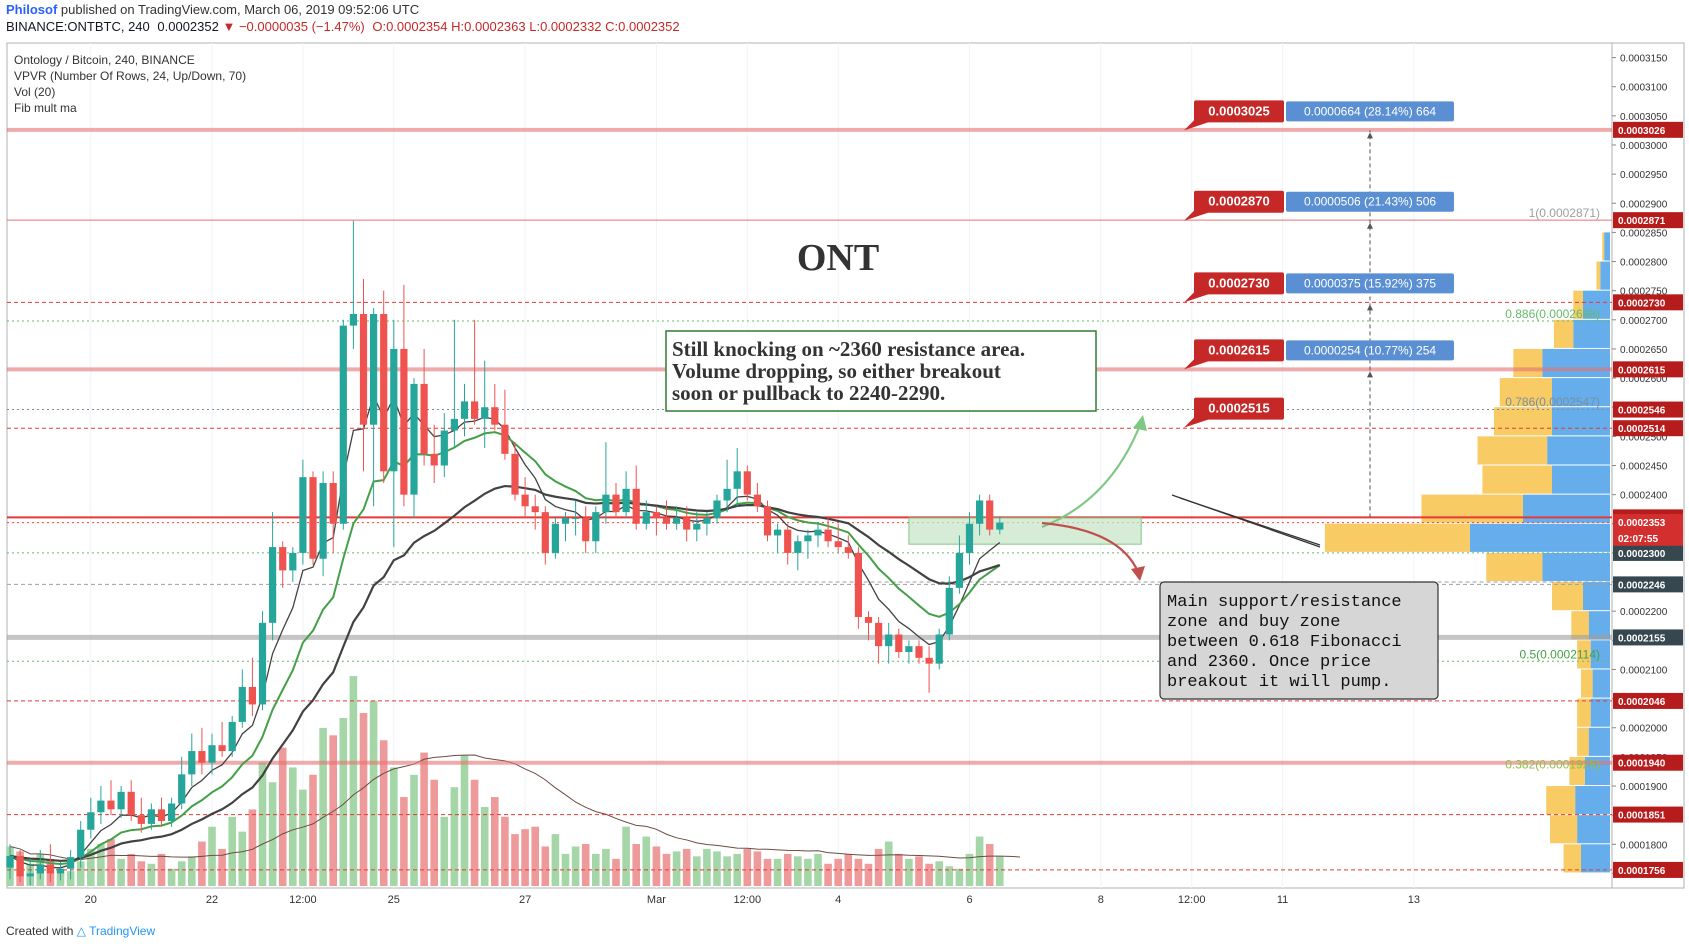  Describe the element at coordinates (752, 900) in the screenshot. I see `time-axis: 20 22 12:00 25 27 Mar 12:00 4 6 8 12:00 11 13` at that location.